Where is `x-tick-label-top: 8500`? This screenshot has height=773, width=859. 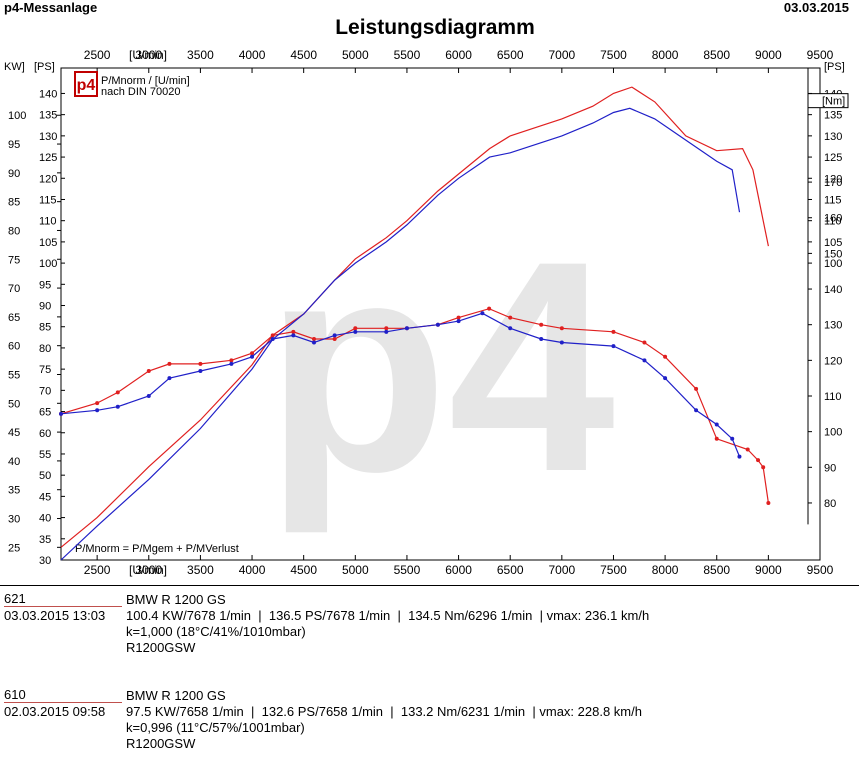 x-tick-label-top: 8500 is located at coordinates (716, 55).